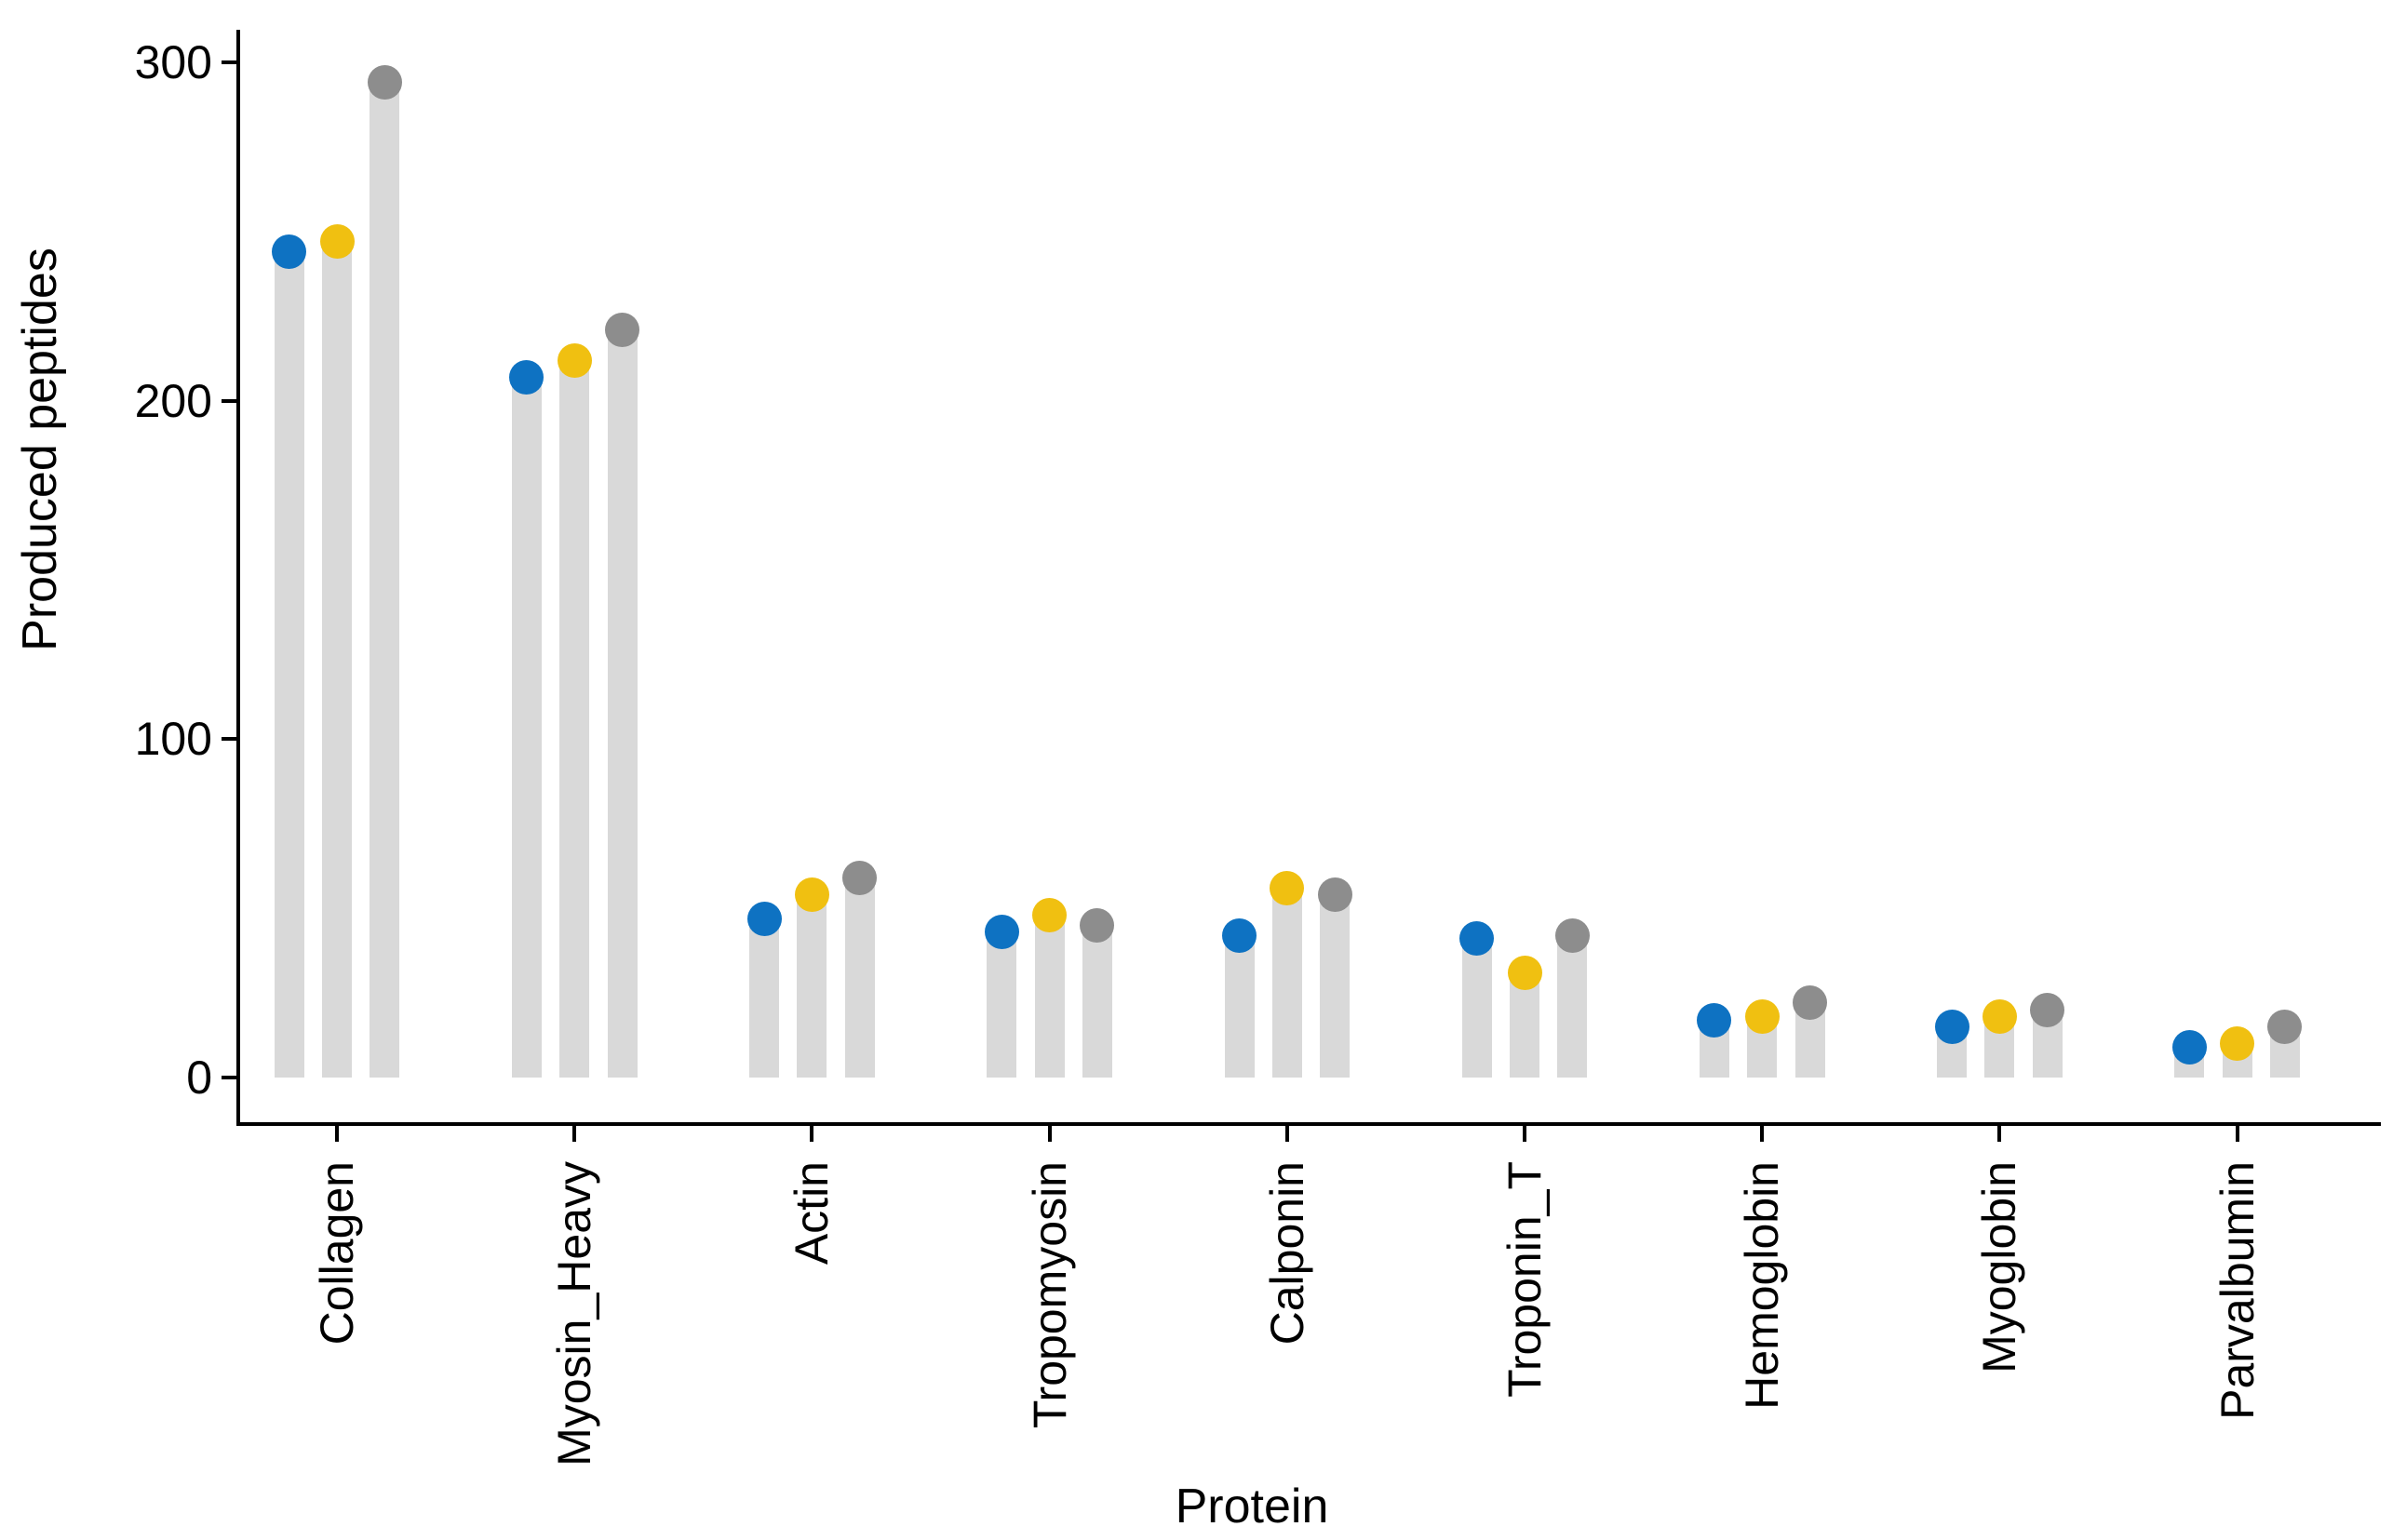  Describe the element at coordinates (173, 739) in the screenshot. I see `y-tick-label: 100` at that location.